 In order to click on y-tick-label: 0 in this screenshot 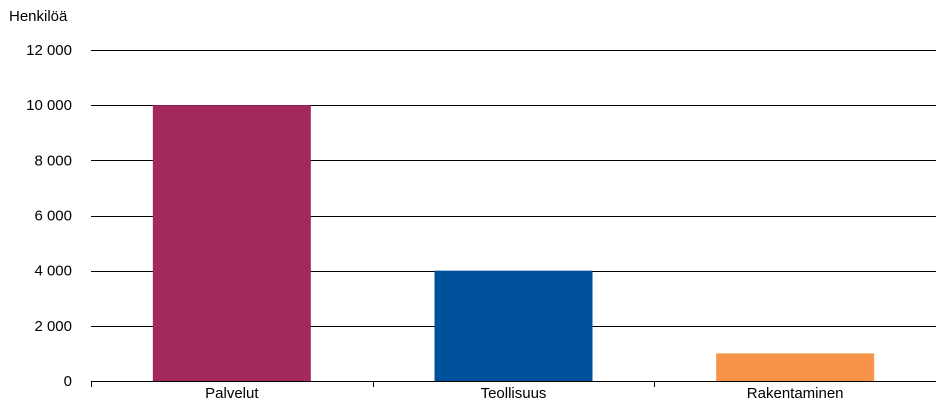, I will do `click(68, 381)`.